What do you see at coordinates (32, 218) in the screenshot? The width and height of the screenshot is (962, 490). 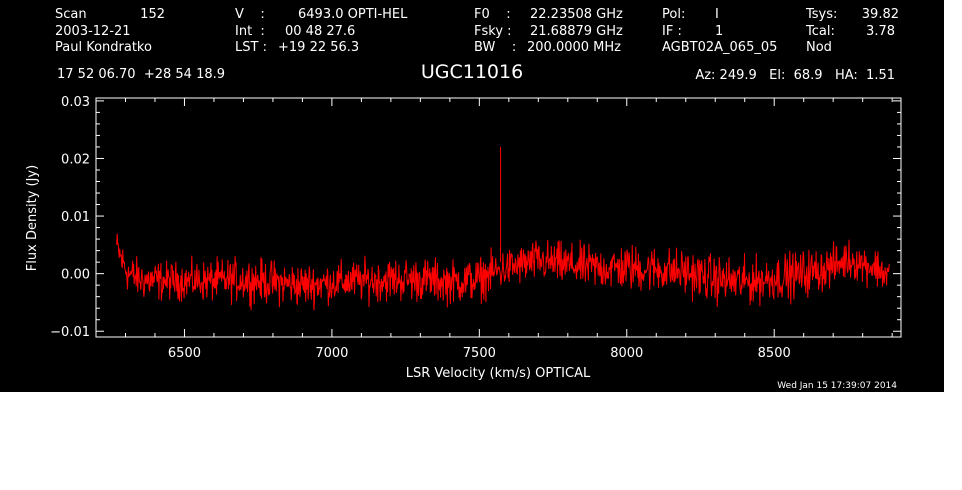 I see `y-axis-title: Flux Density (Jy)` at bounding box center [32, 218].